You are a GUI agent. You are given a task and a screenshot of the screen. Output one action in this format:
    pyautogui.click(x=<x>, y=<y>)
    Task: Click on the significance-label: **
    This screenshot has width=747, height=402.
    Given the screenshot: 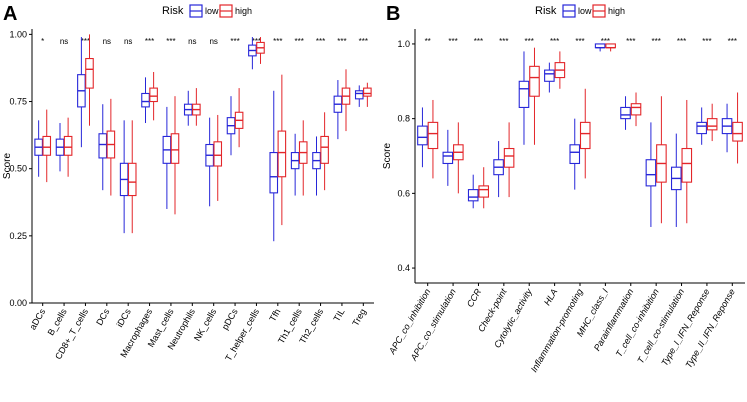 What is the action you would take?
    pyautogui.click(x=428, y=41)
    